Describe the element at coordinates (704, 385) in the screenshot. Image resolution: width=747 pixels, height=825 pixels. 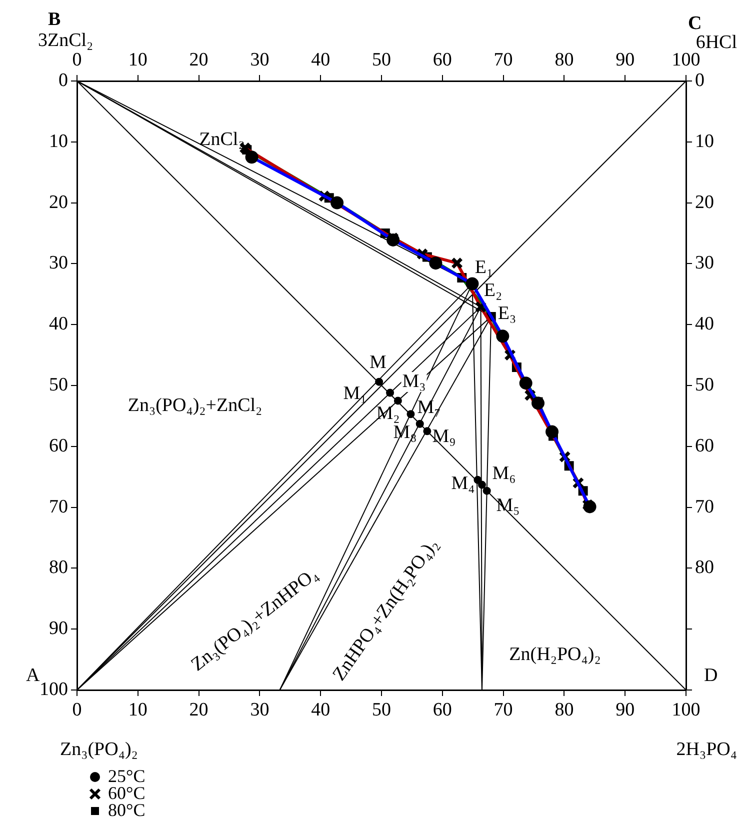
I see `y2-tick-label: 50` at that location.